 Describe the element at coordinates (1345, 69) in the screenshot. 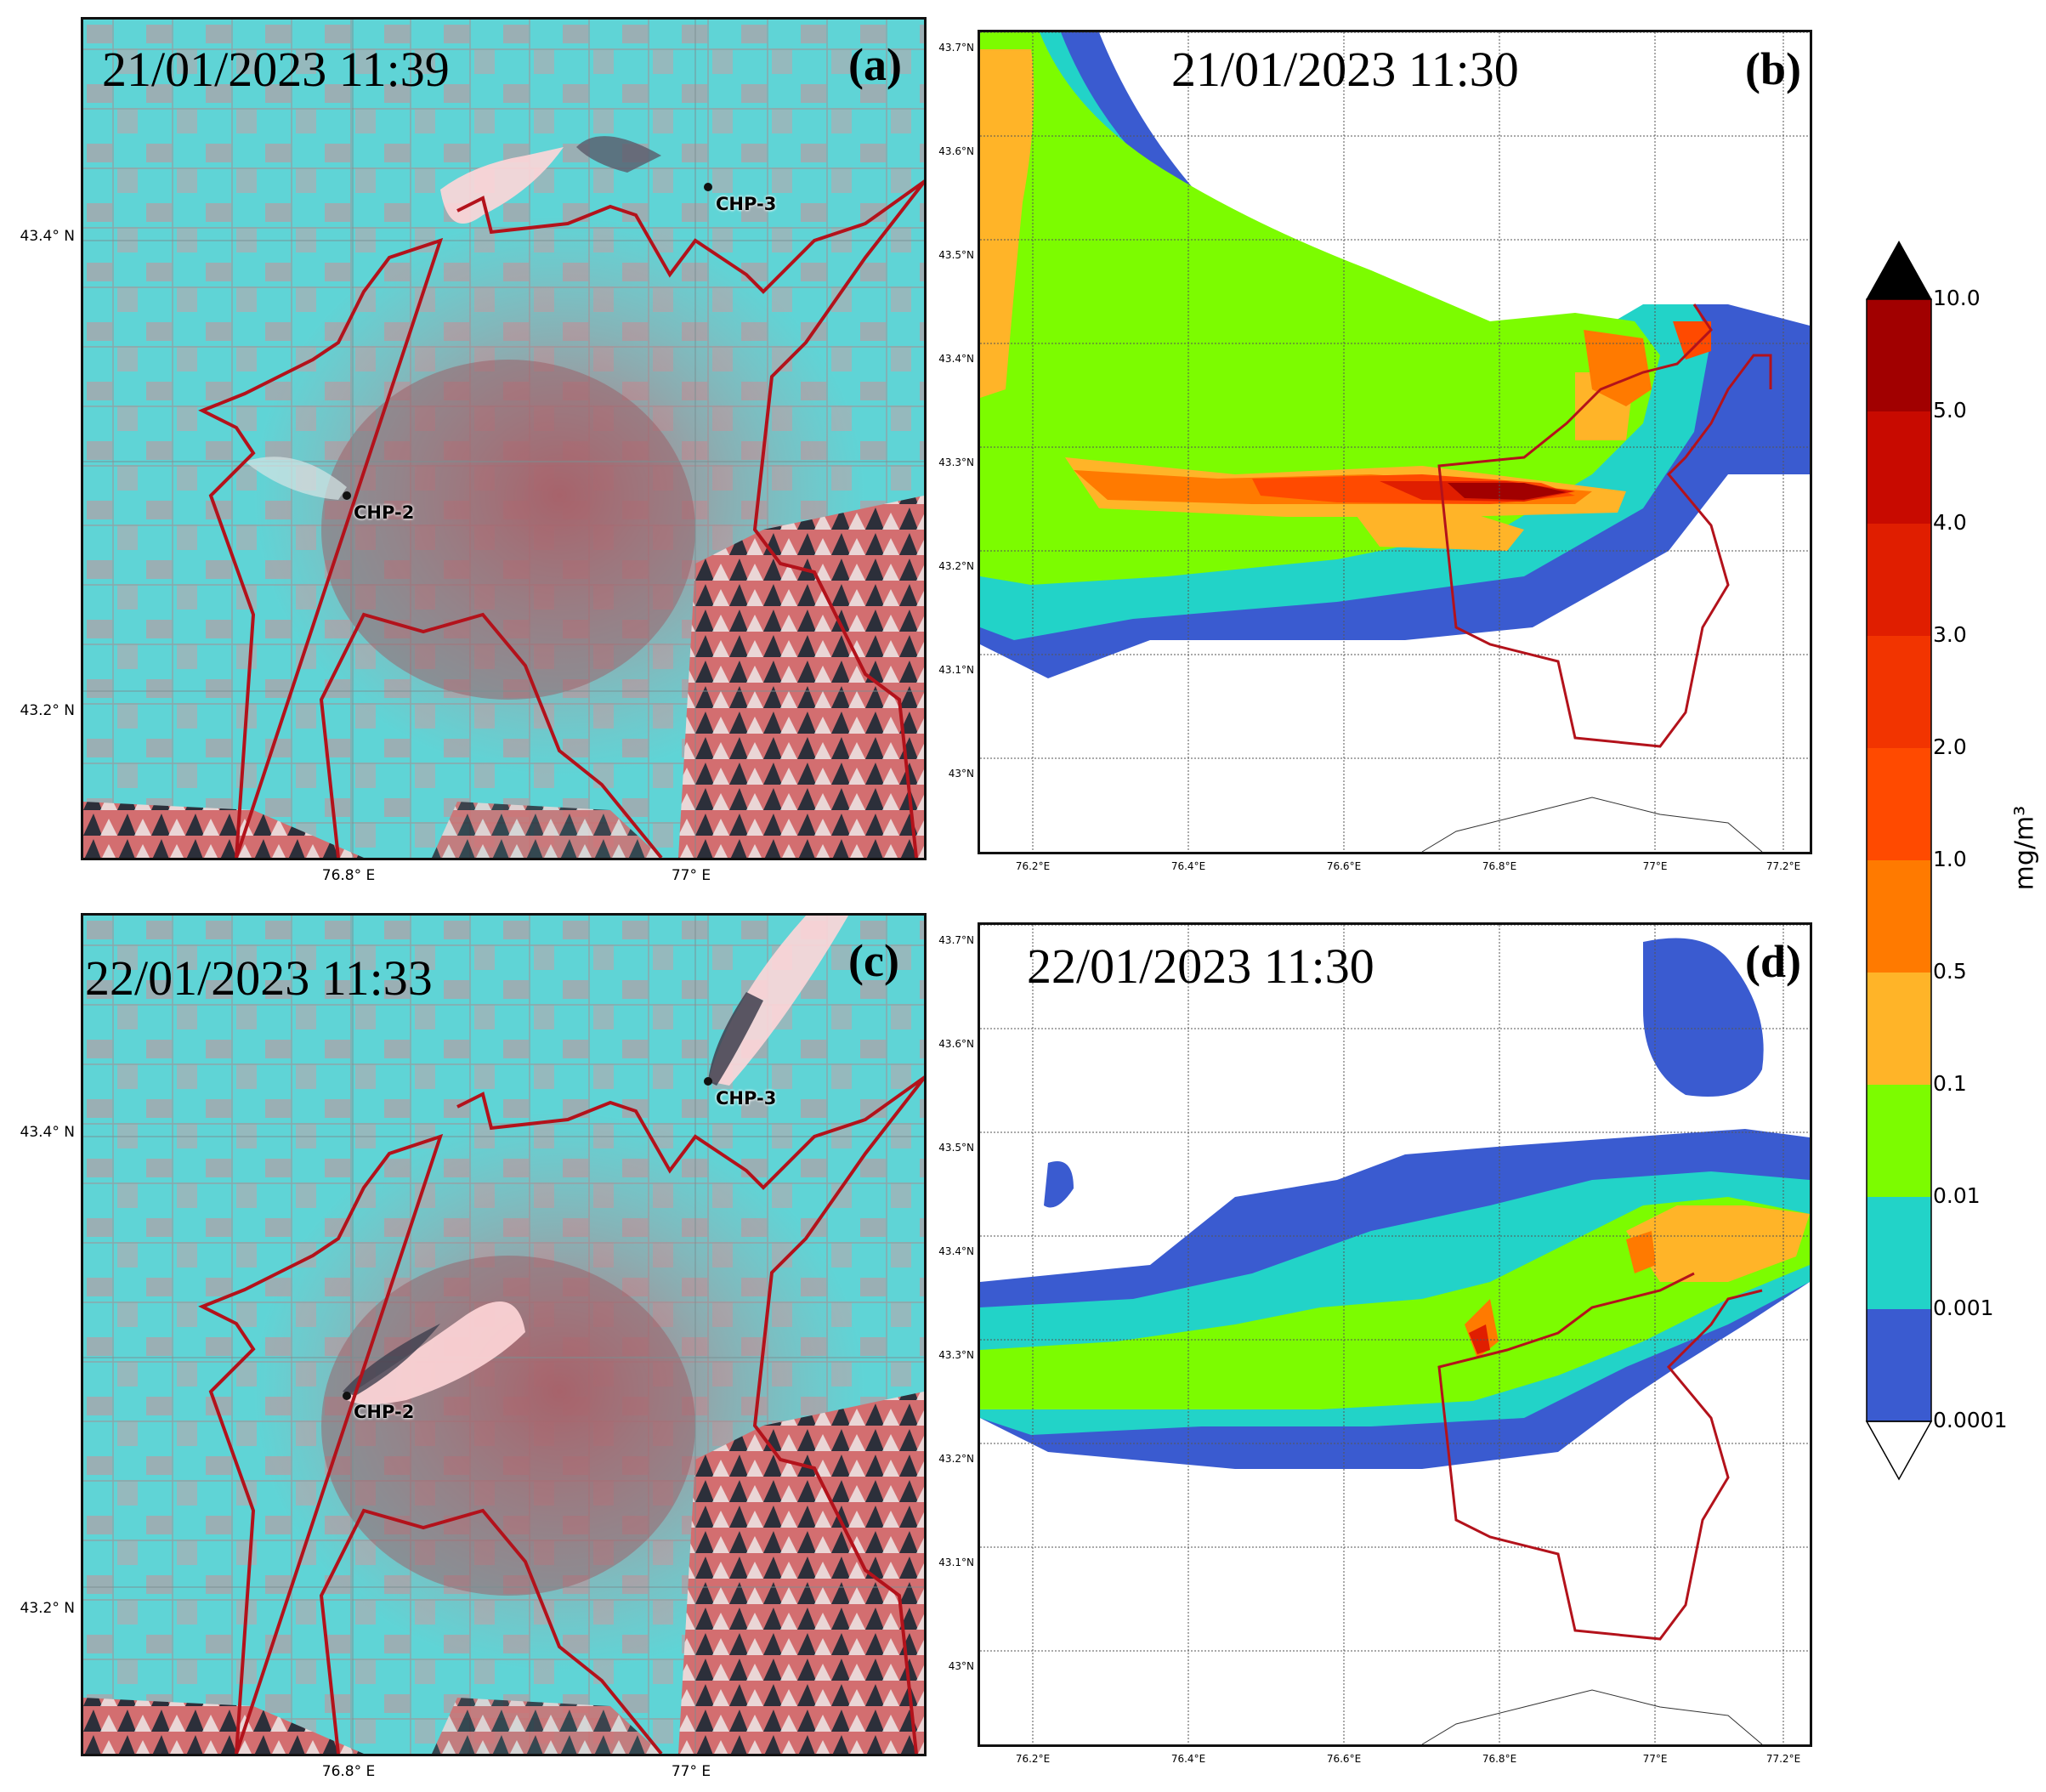

I see `timestamp: 21/01/2023 11:30` at that location.